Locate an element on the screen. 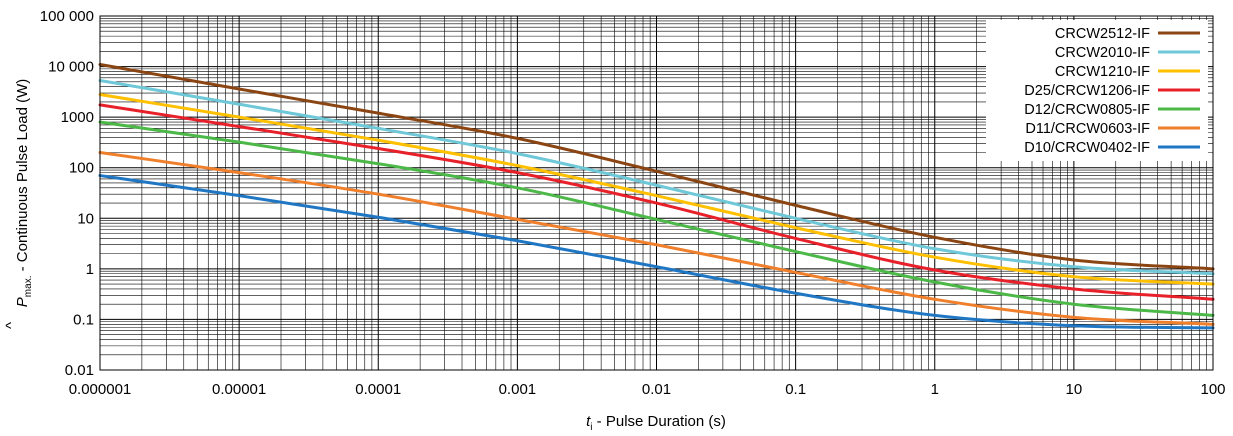 This screenshot has height=436, width=1233. x-axis-subscript: i is located at coordinates (591, 427).